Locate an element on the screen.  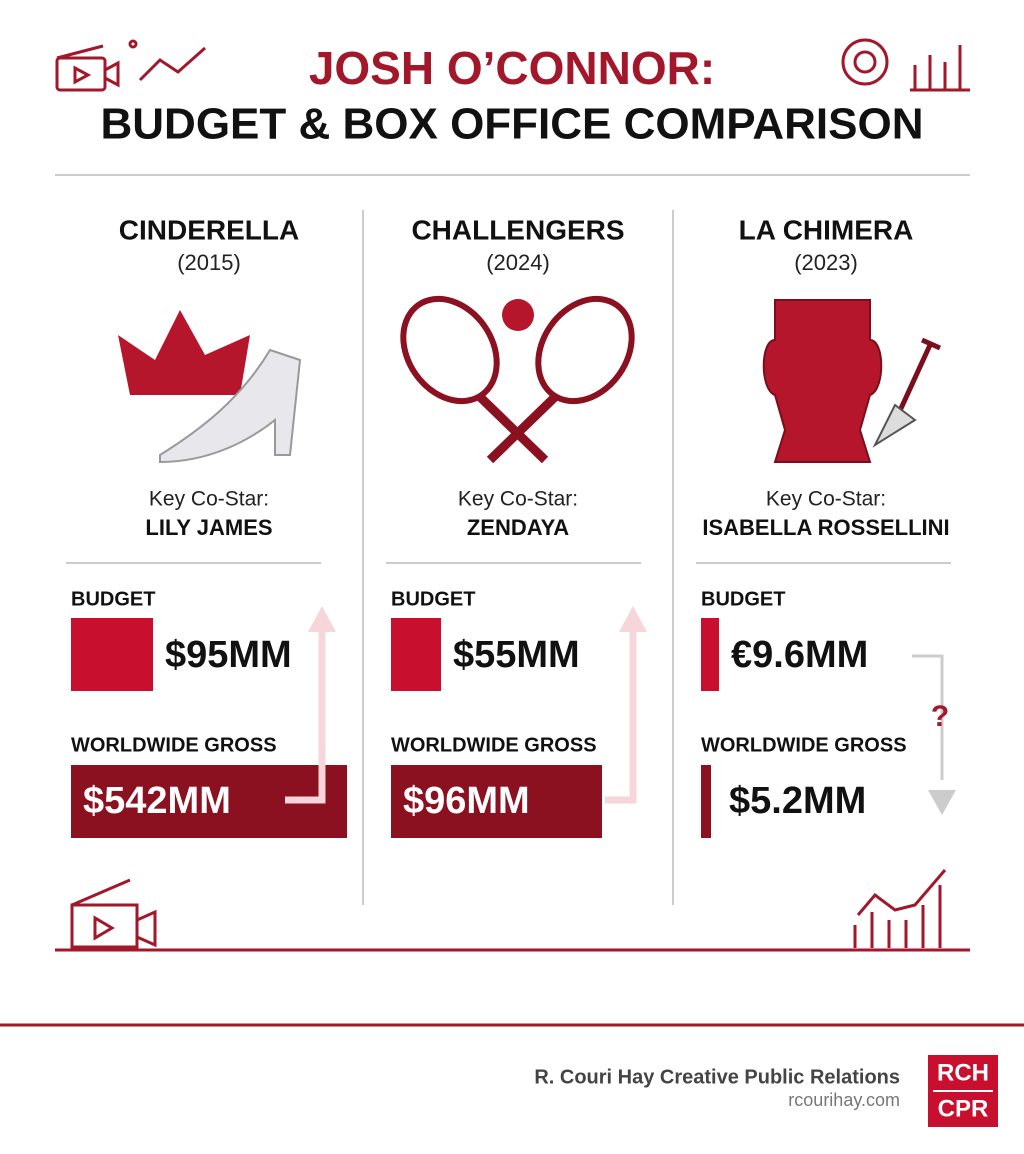
film-year: (2015) is located at coordinates (209, 262).